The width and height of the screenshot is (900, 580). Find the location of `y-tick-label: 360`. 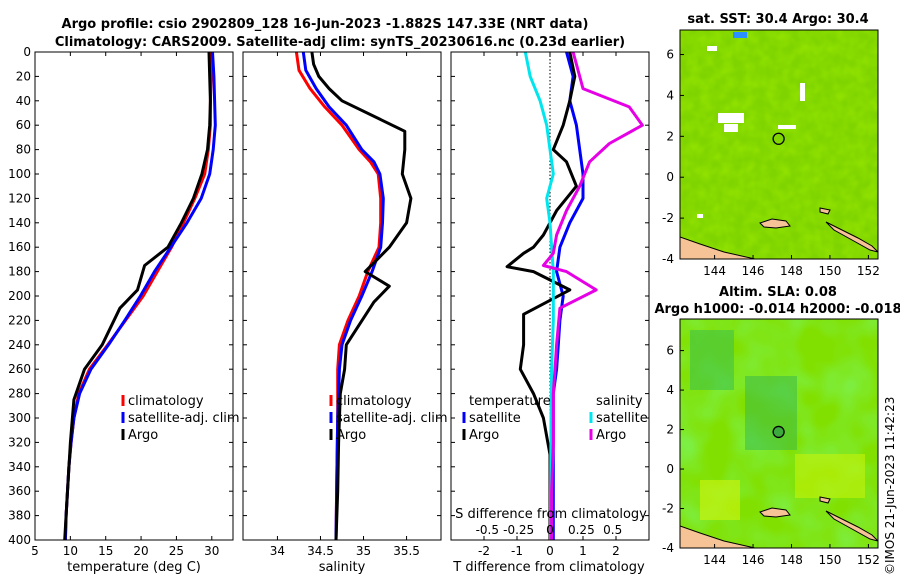

y-tick-label: 360 is located at coordinates (19, 491).